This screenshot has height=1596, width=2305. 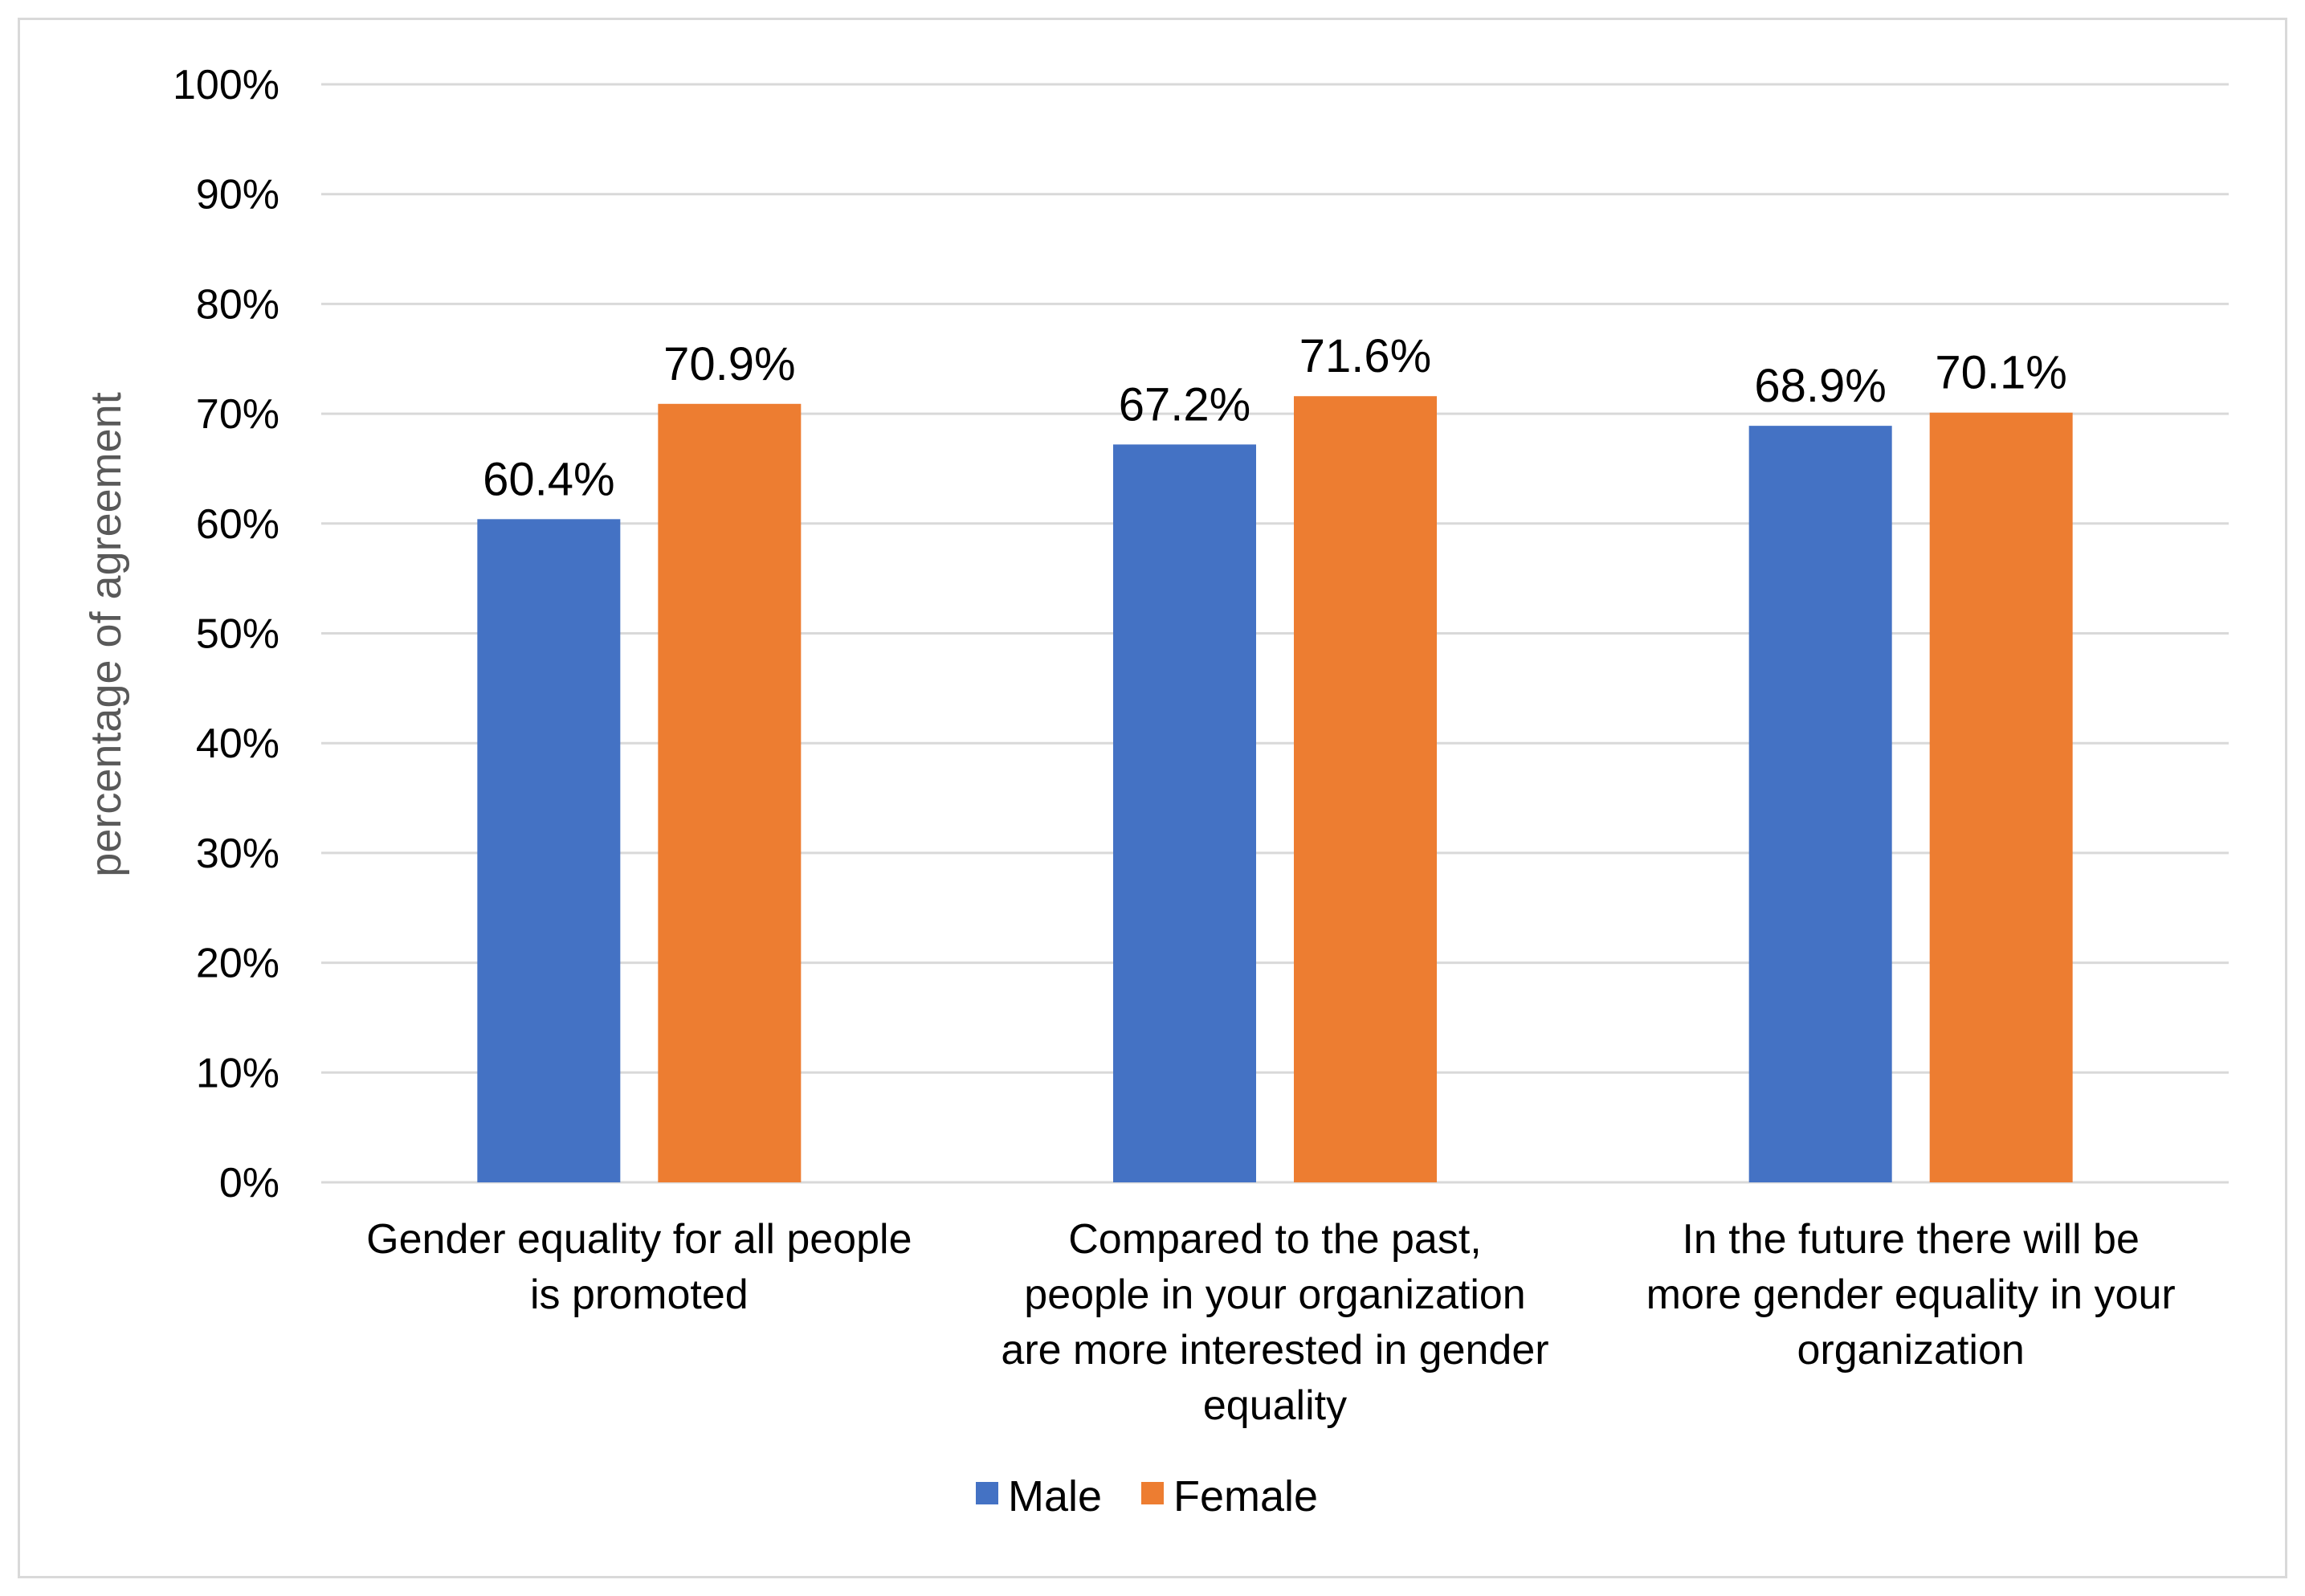 What do you see at coordinates (1275, 417) in the screenshot?
I see `data-labels: 60.4% 70.9% 67.2% 71.6% 68.9% 70.1%` at bounding box center [1275, 417].